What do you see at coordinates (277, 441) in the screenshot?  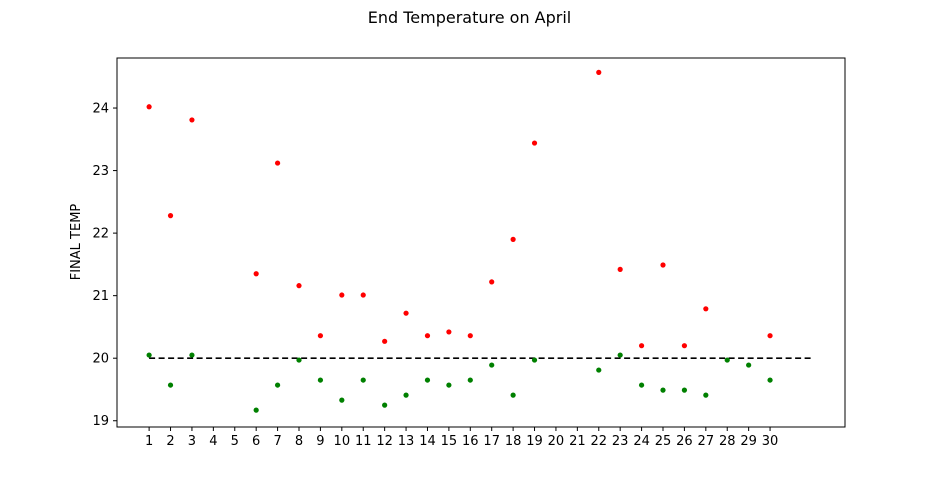 I see `x-tick-label: 7` at bounding box center [277, 441].